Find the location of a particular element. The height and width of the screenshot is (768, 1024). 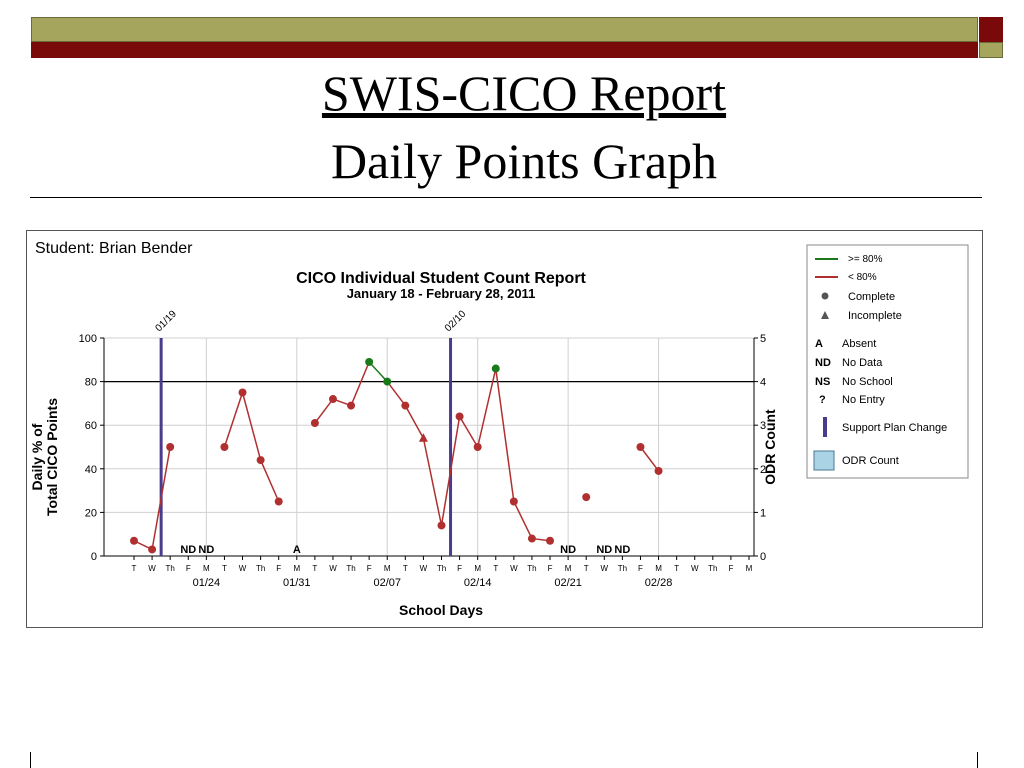

y-axis-label-line2: Total CICO Points is located at coordinates (52, 457).